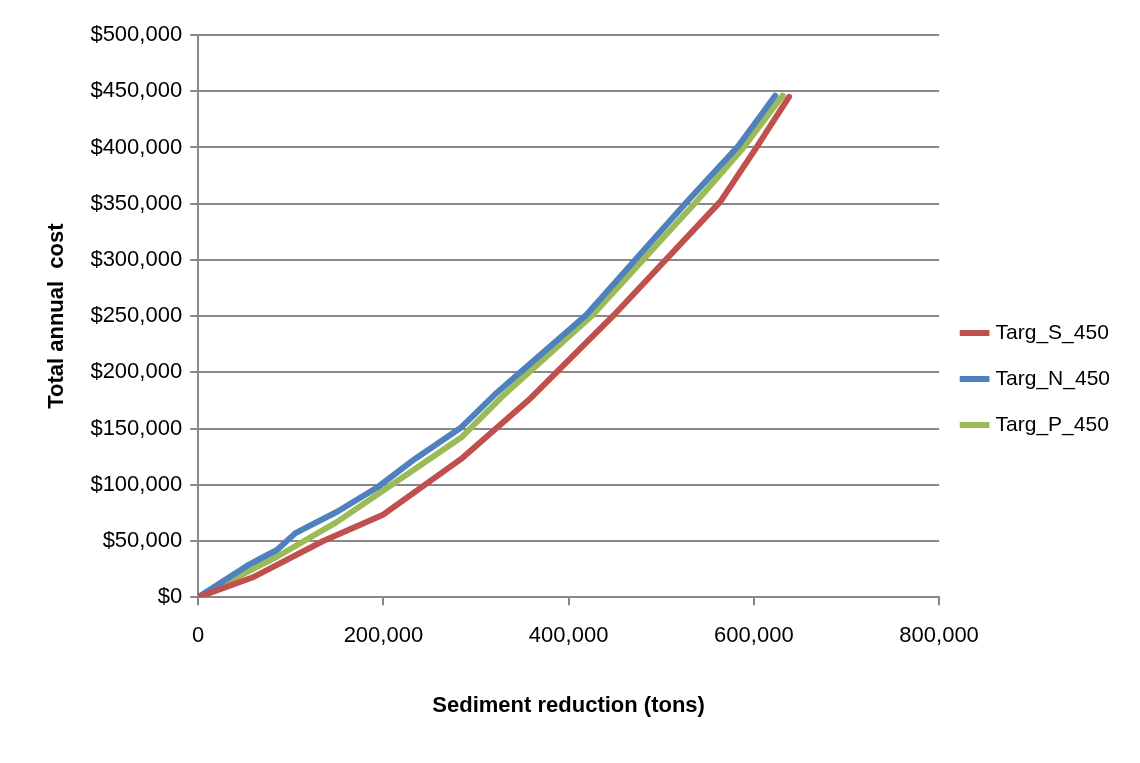 This screenshot has width=1140, height=763. Describe the element at coordinates (56, 315) in the screenshot. I see `y-axis-title: Total annual cost` at that location.